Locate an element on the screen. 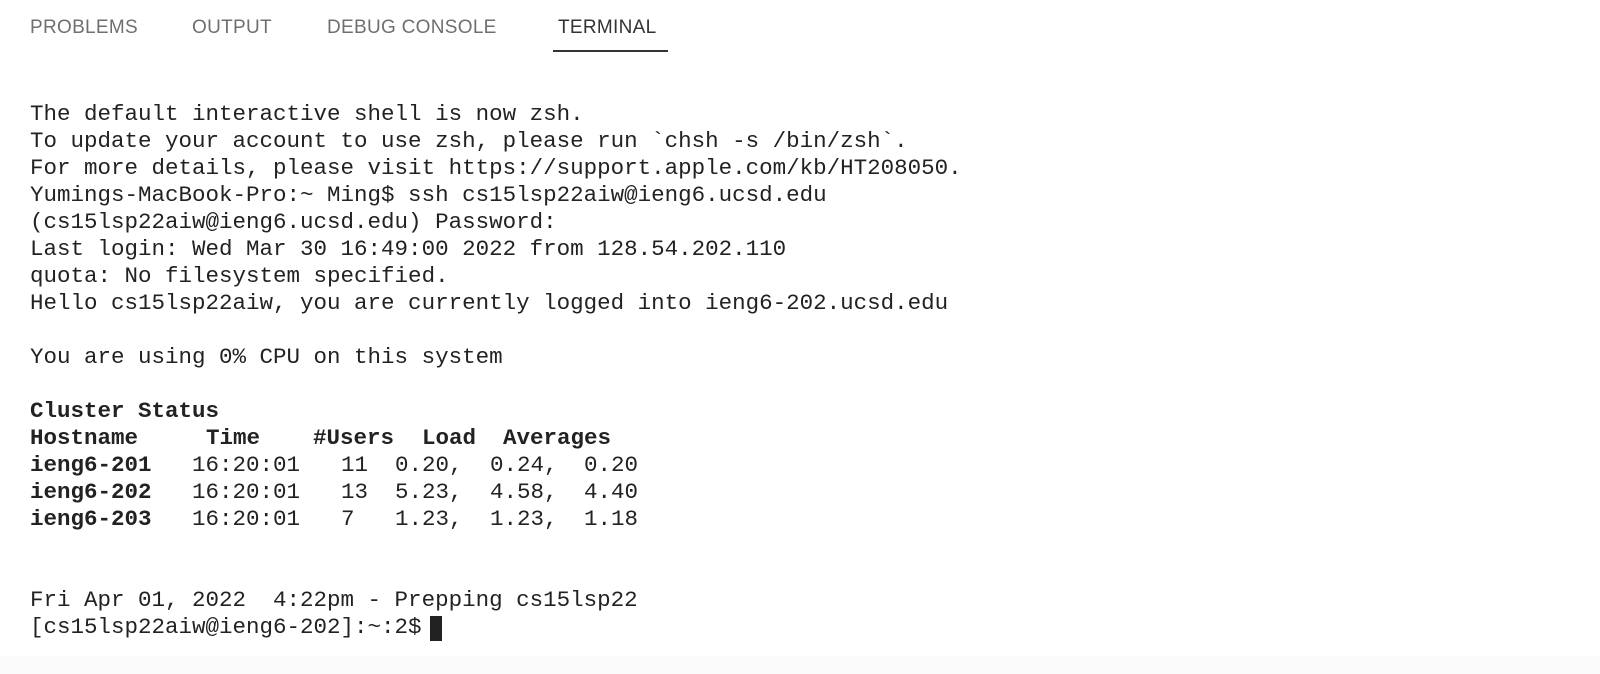 The width and height of the screenshot is (1600, 674). cluster-cell: 7 is located at coordinates (348, 519).